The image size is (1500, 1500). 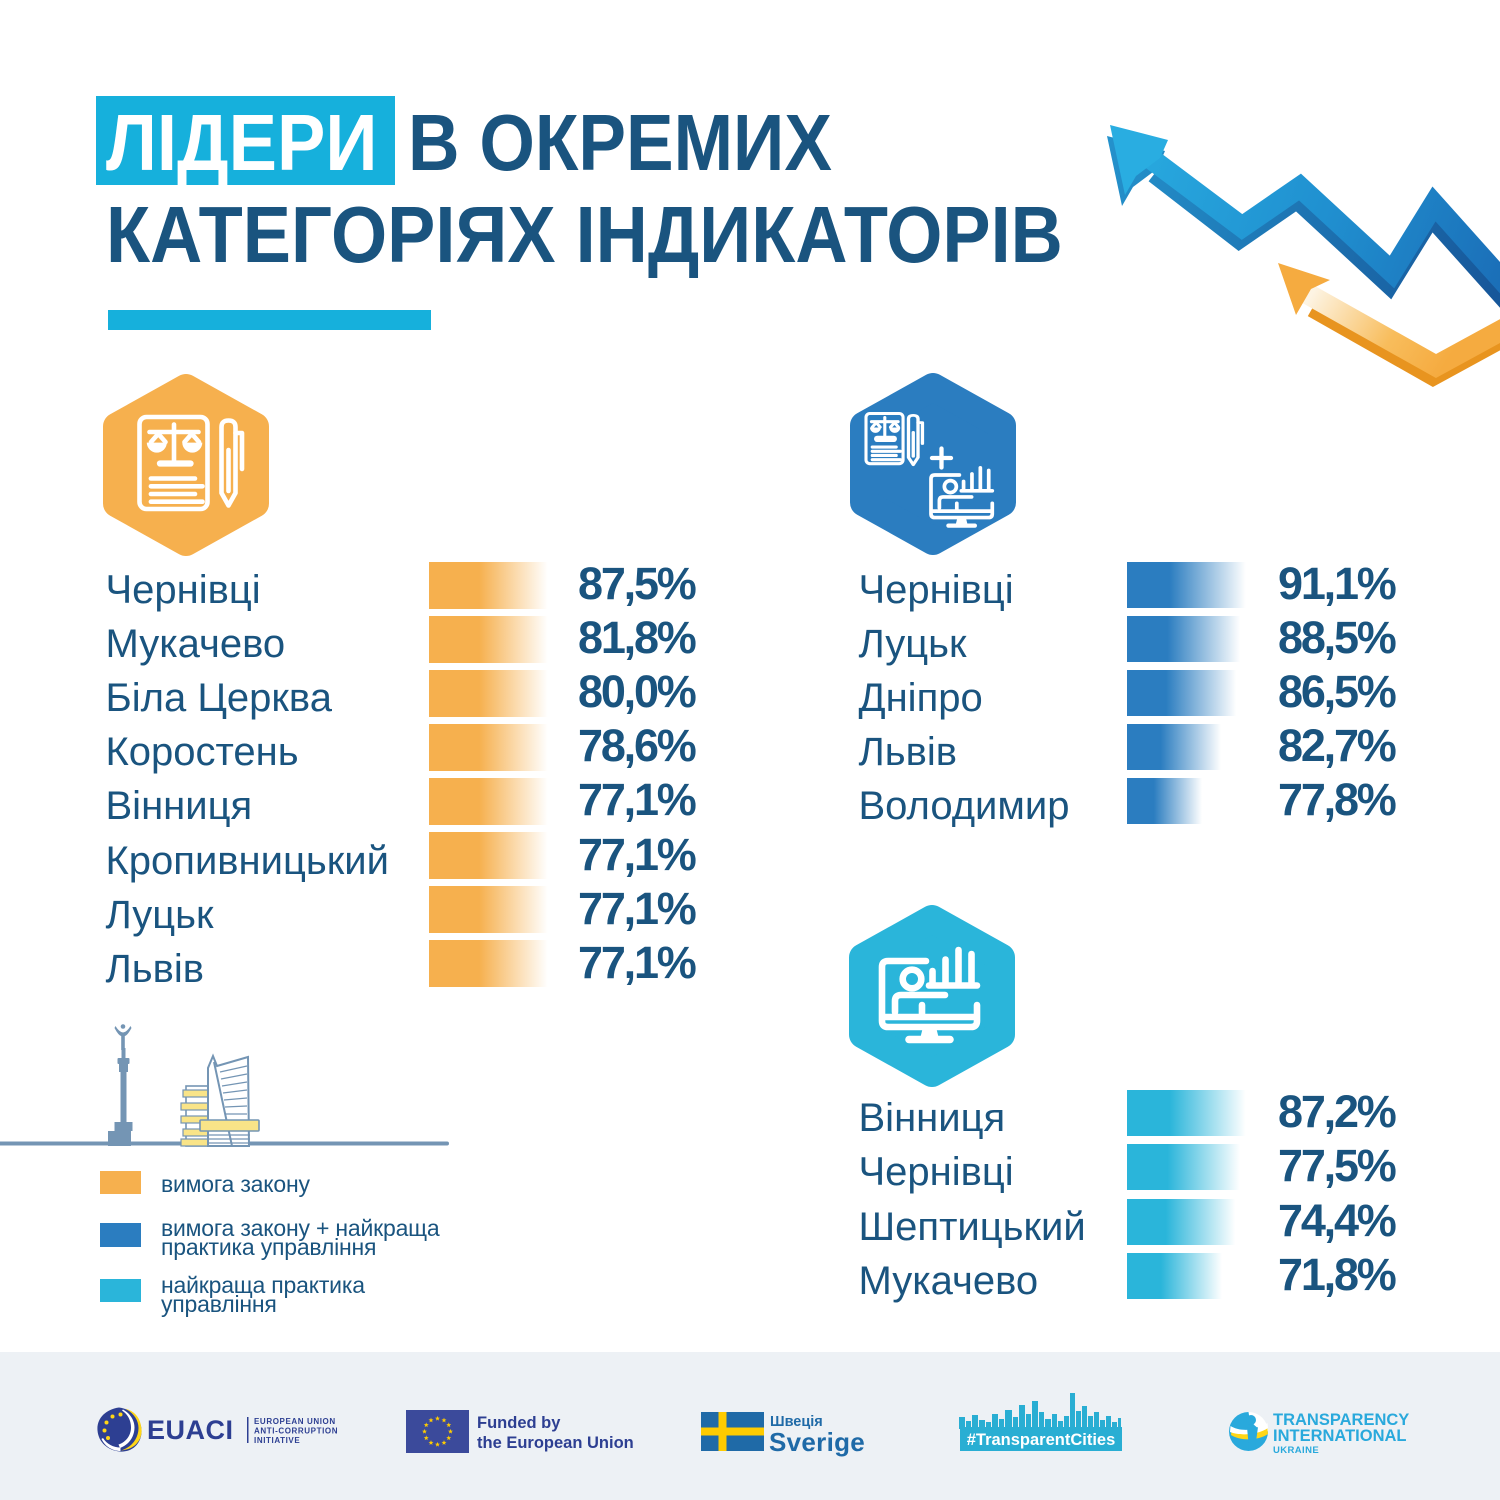 What do you see at coordinates (1340, 1436) in the screenshot?
I see `svg-text: INTERNATIONAL` at bounding box center [1340, 1436].